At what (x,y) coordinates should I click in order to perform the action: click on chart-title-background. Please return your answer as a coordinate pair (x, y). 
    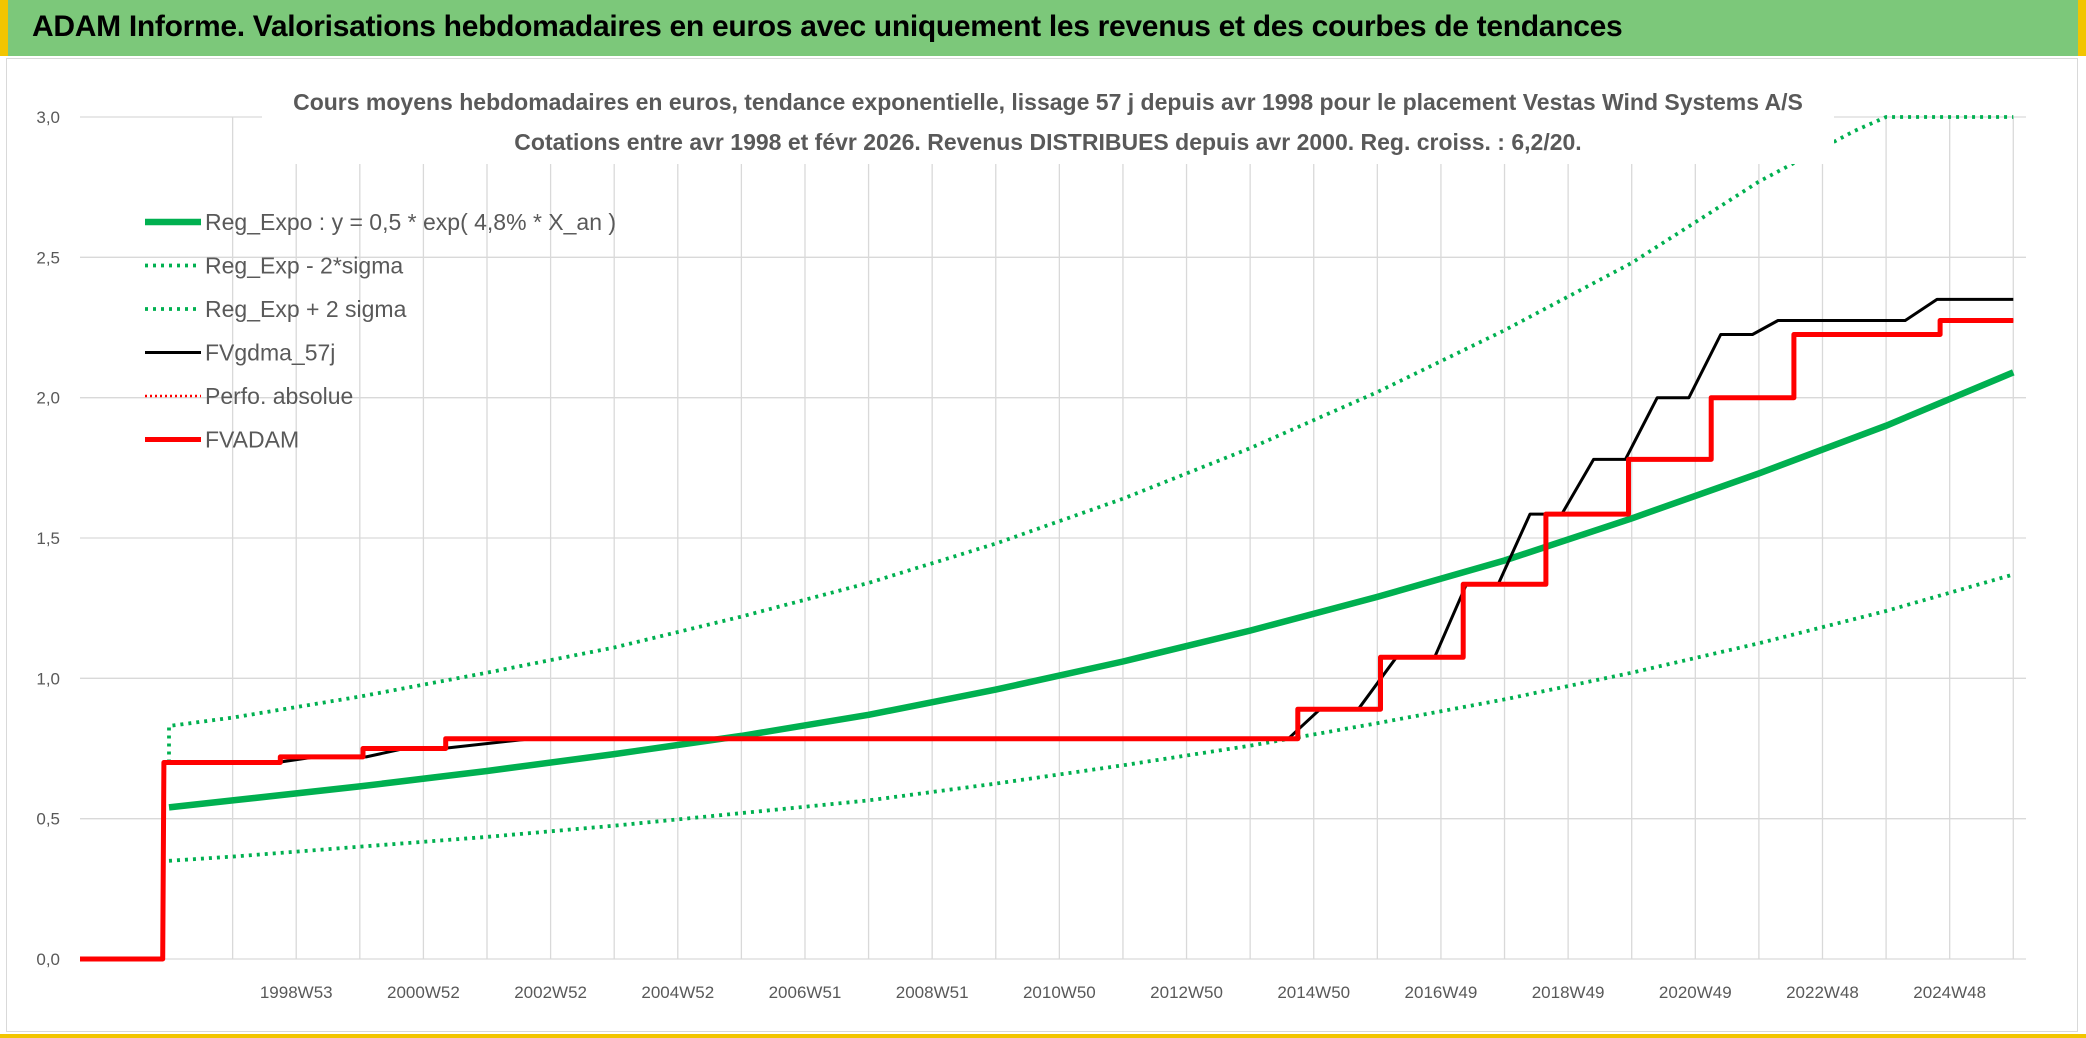
    Looking at the image, I should click on (1048, 124).